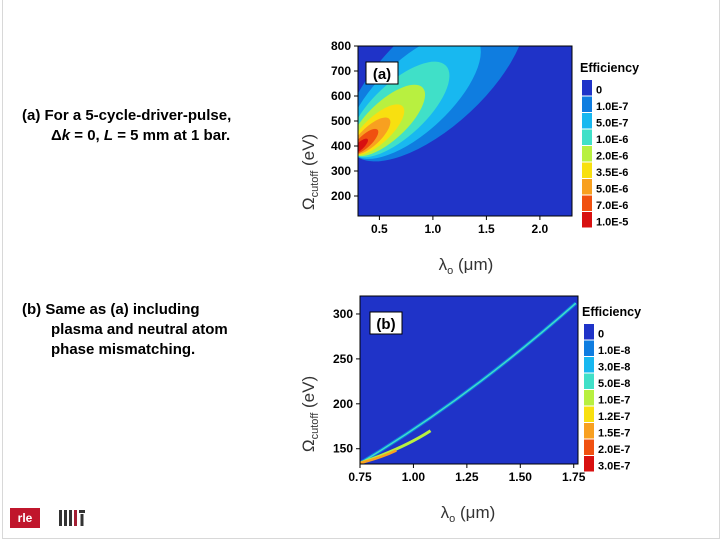 The height and width of the screenshot is (540, 720). I want to click on k-symbol: k, so click(66, 135).